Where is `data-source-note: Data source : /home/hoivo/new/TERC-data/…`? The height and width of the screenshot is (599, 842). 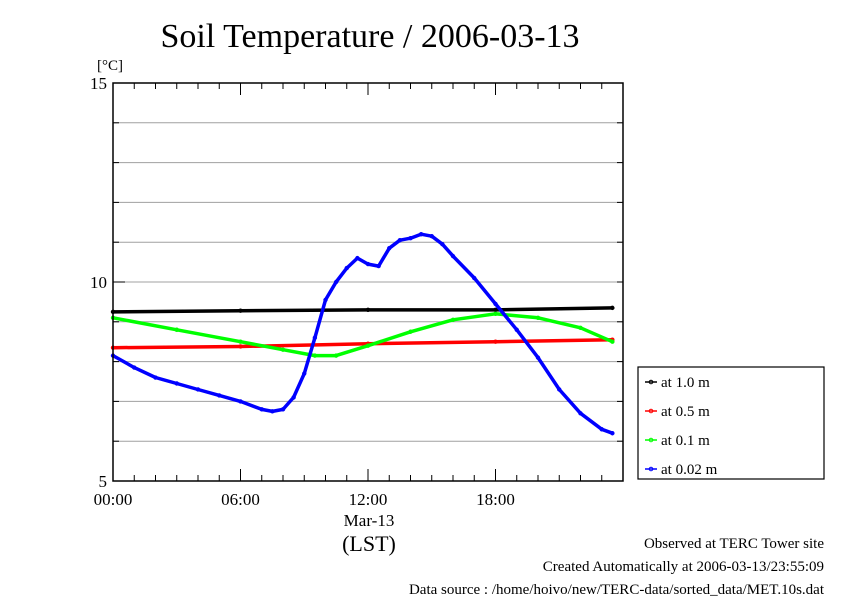 data-source-note: Data source : /home/hoivo/new/TERC-data/… is located at coordinates (616, 590).